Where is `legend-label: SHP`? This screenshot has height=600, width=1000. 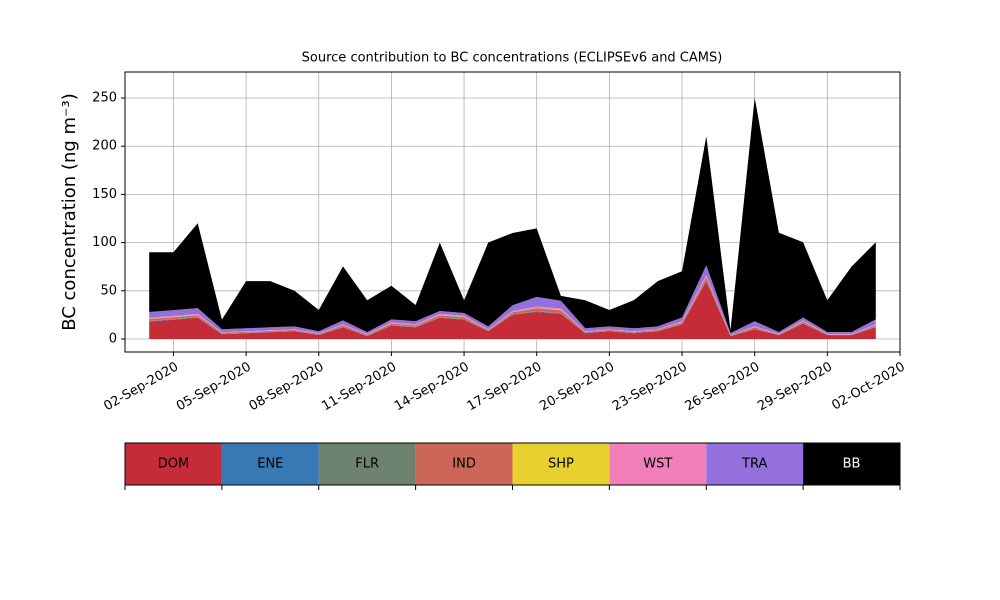 legend-label: SHP is located at coordinates (561, 464).